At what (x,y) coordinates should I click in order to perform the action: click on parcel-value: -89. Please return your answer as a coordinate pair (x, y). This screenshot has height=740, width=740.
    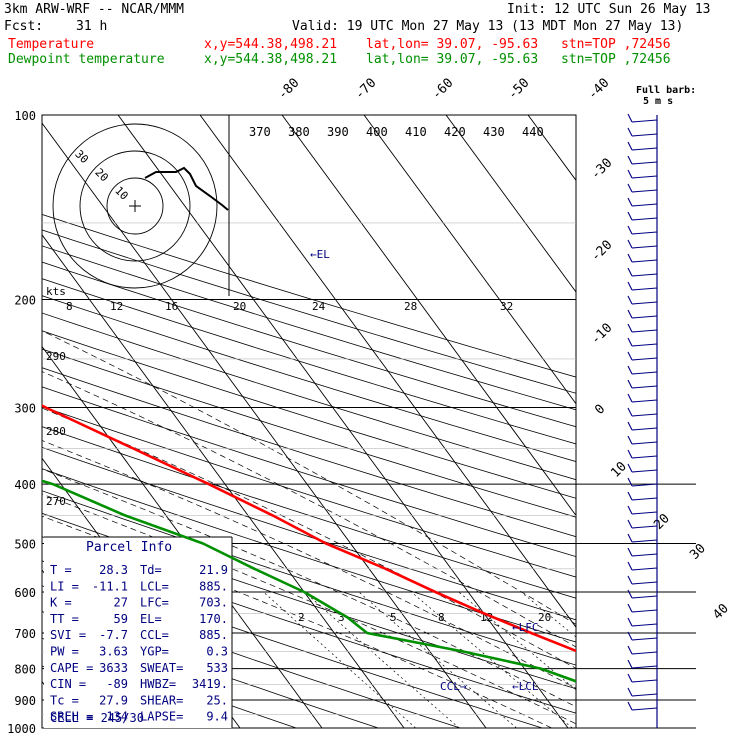
    Looking at the image, I should click on (117, 684).